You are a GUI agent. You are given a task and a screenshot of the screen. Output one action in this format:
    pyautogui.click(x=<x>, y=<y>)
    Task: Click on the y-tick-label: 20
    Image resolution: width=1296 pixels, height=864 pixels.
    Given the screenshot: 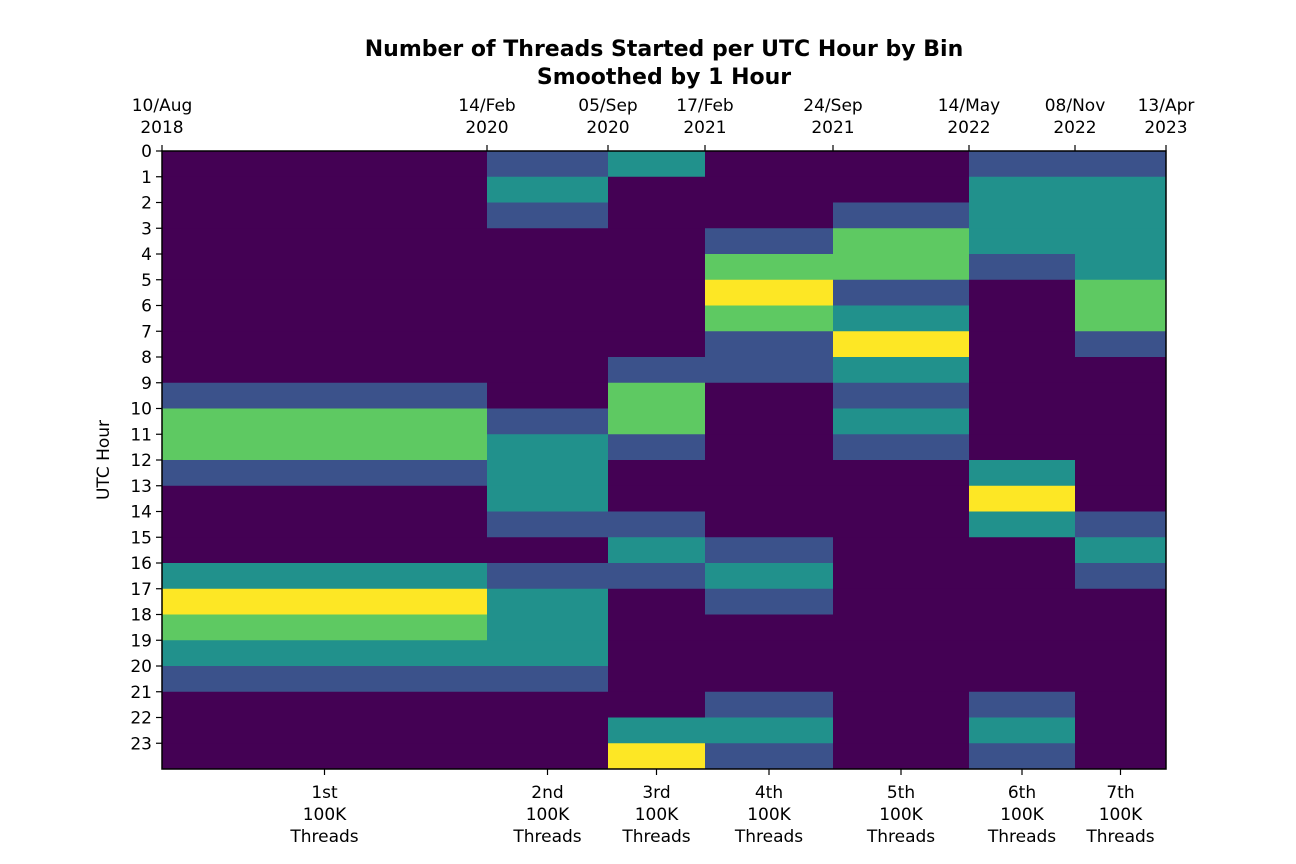 What is the action you would take?
    pyautogui.click(x=141, y=667)
    